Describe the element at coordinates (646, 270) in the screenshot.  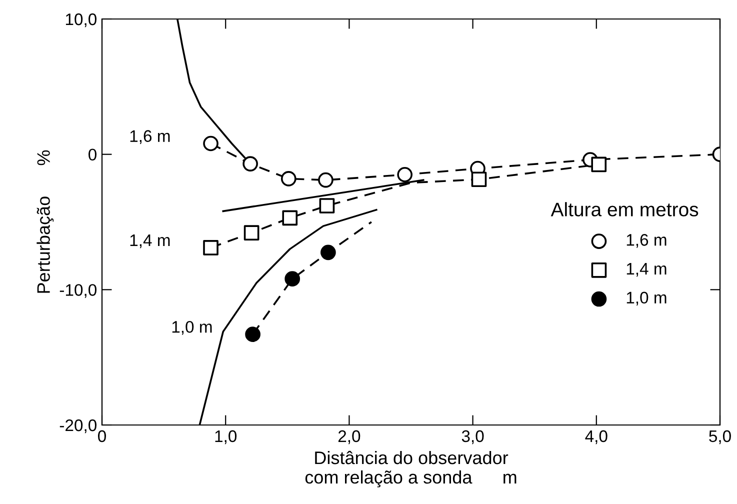
I see `legend-label: 1,4 m` at that location.